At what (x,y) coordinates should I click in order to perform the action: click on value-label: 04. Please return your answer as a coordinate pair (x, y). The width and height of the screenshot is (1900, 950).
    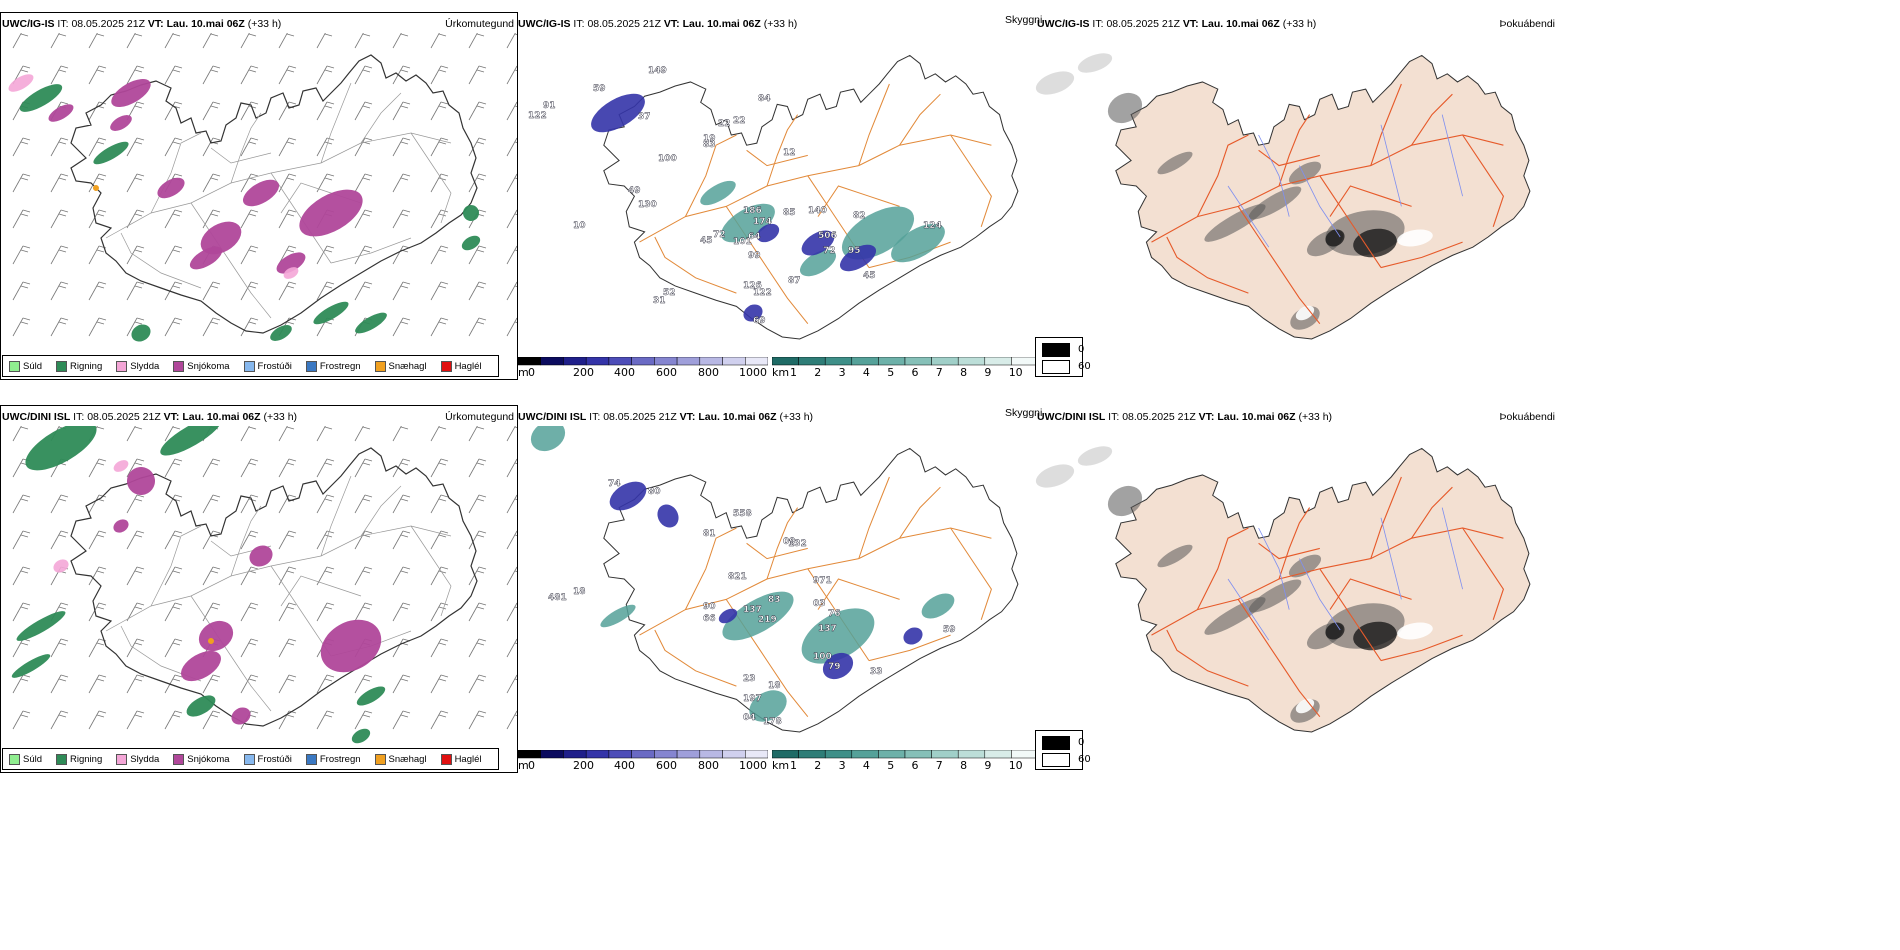
    Looking at the image, I should click on (749, 718).